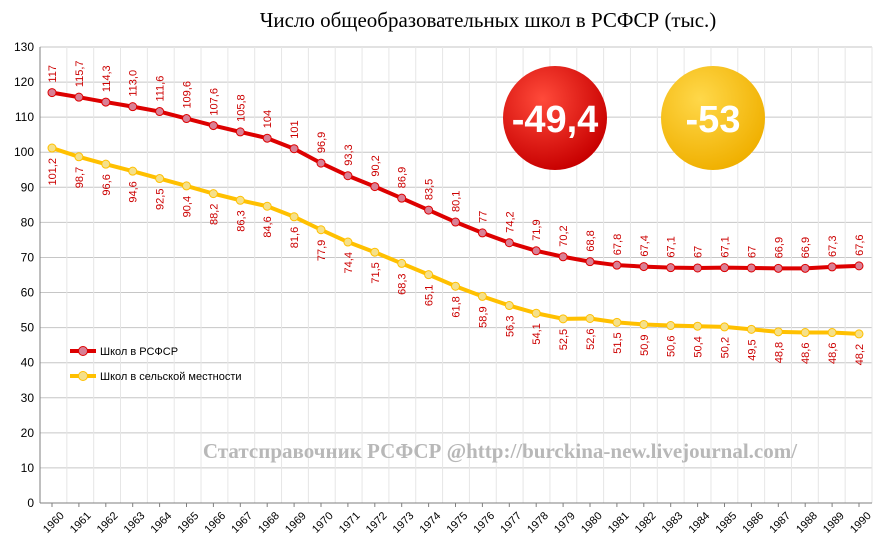 This screenshot has height=548, width=881. What do you see at coordinates (618, 342) in the screenshot?
I see `series-2-label-1981: 51,5` at bounding box center [618, 342].